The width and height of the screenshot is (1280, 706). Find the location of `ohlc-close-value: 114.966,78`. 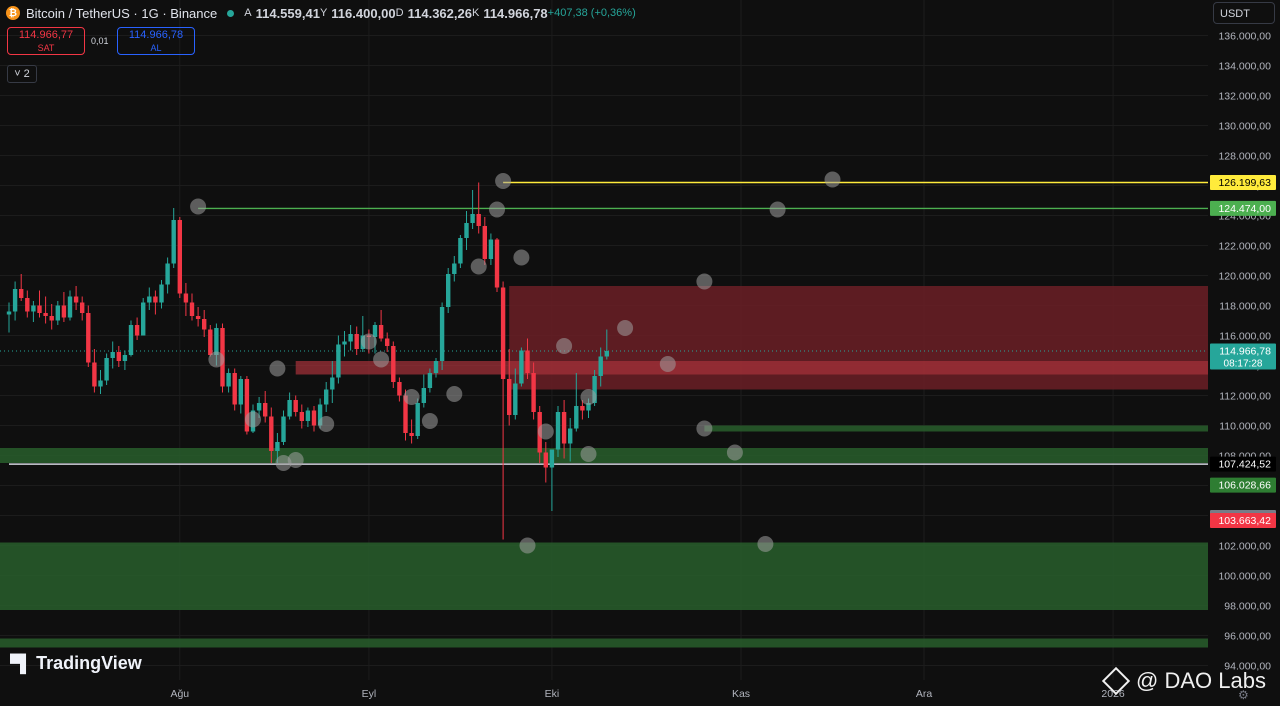

ohlc-close-value: 114.966,78 is located at coordinates (515, 13).